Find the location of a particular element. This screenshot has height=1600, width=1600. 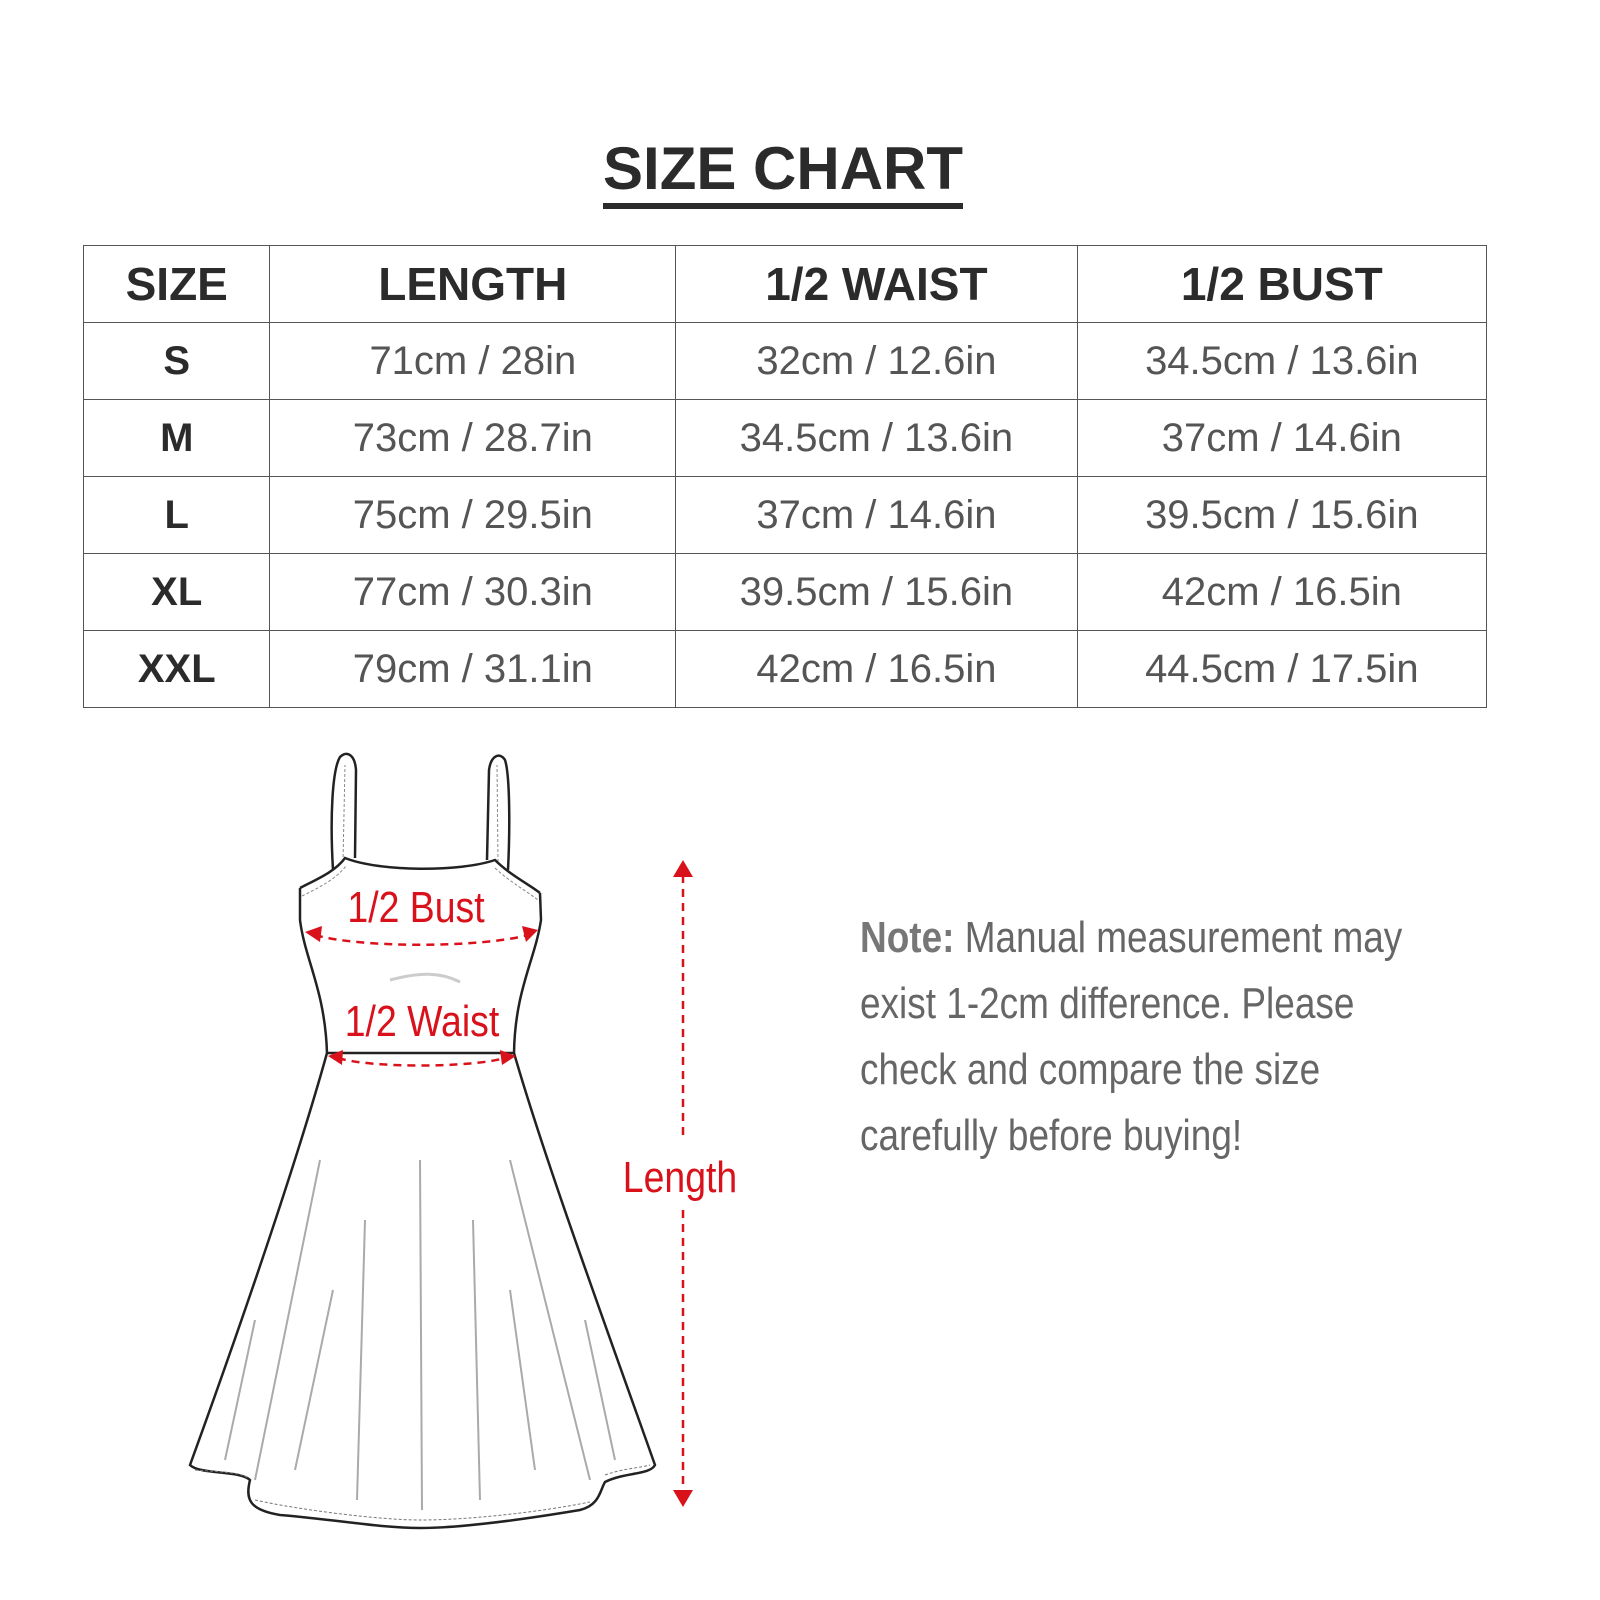

waist-cell: 34.5cm / 13.6in is located at coordinates (876, 438).